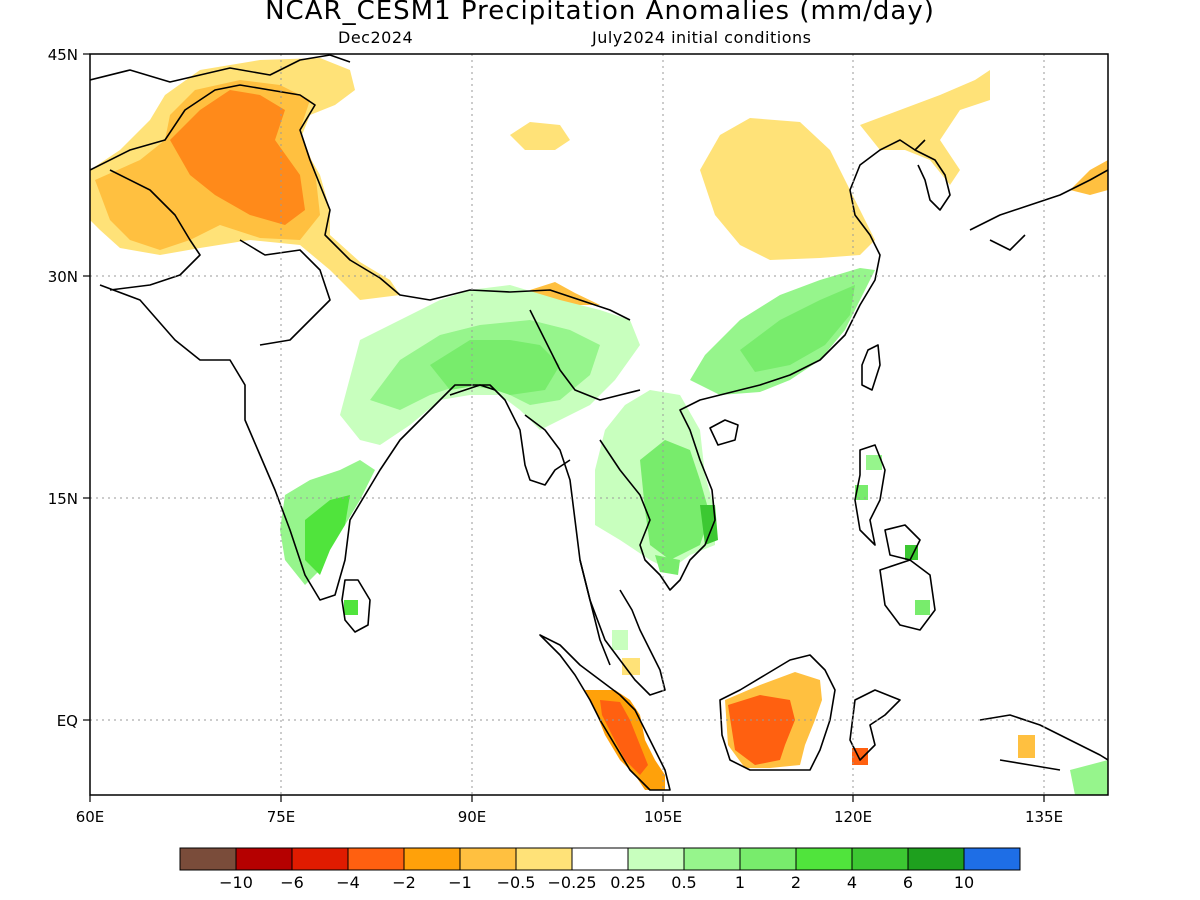 Image resolution: width=1200 pixels, height=900 pixels. What do you see at coordinates (90, 817) in the screenshot?
I see `x-tick-label: 60E` at bounding box center [90, 817].